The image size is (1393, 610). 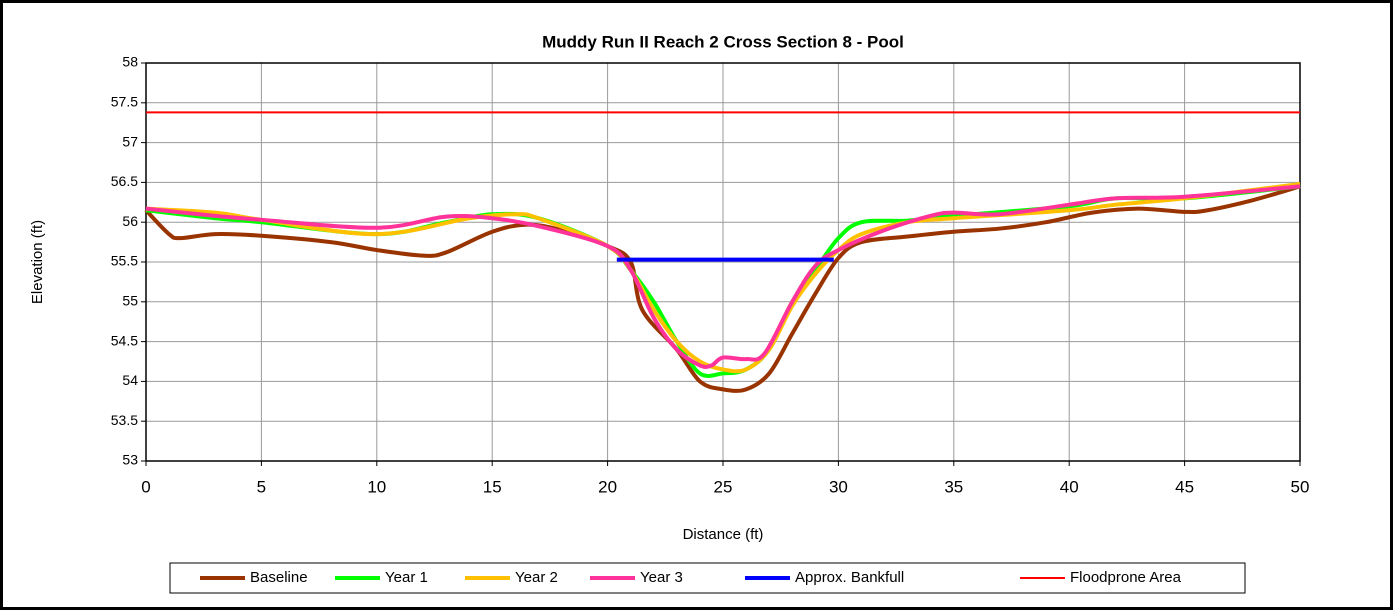 I want to click on x-tick-label: 40, so click(x=1069, y=486).